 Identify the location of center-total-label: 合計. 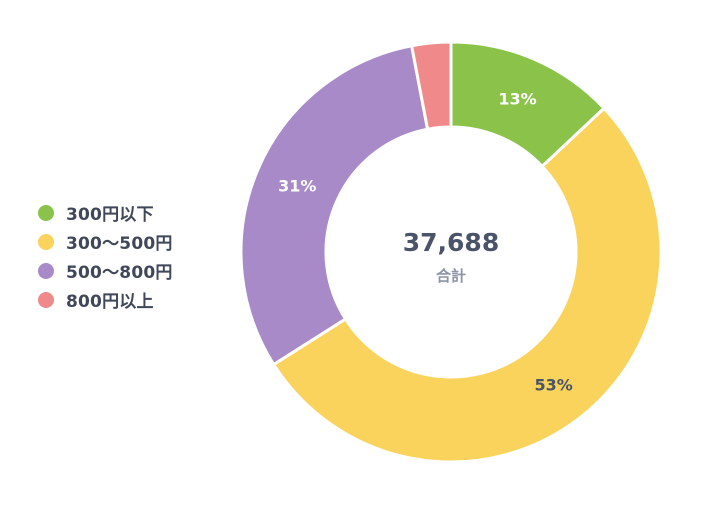
(450, 276).